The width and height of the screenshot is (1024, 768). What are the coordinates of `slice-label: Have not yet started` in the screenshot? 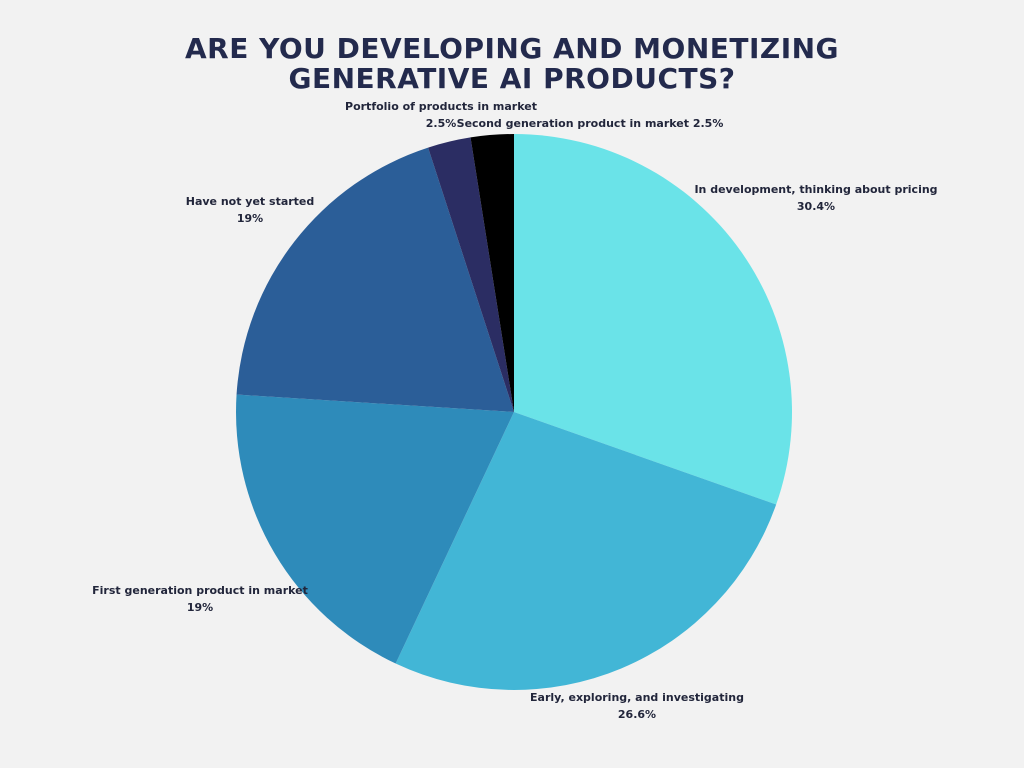 It's located at (250, 201).